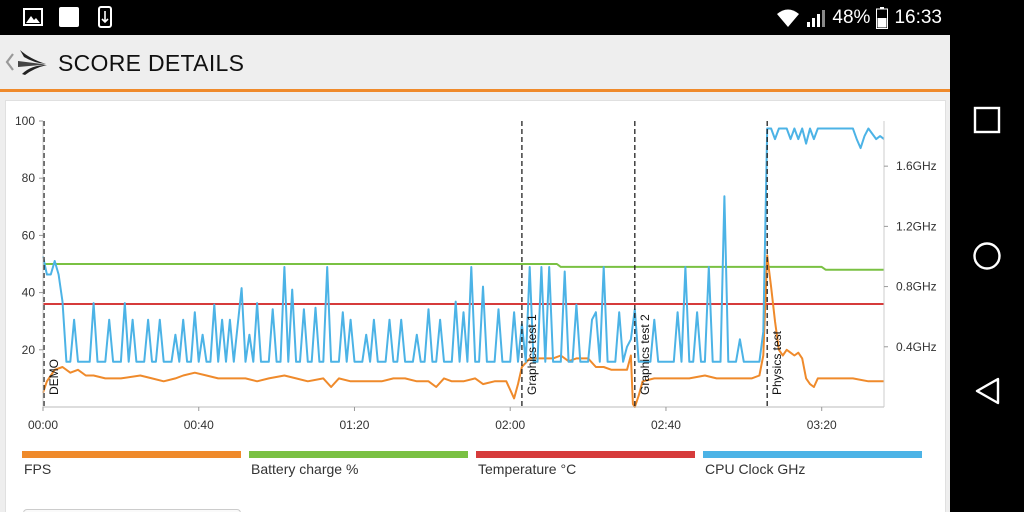 The height and width of the screenshot is (512, 1024). What do you see at coordinates (151, 63) in the screenshot?
I see `page-title: SCORE DETAILS` at bounding box center [151, 63].